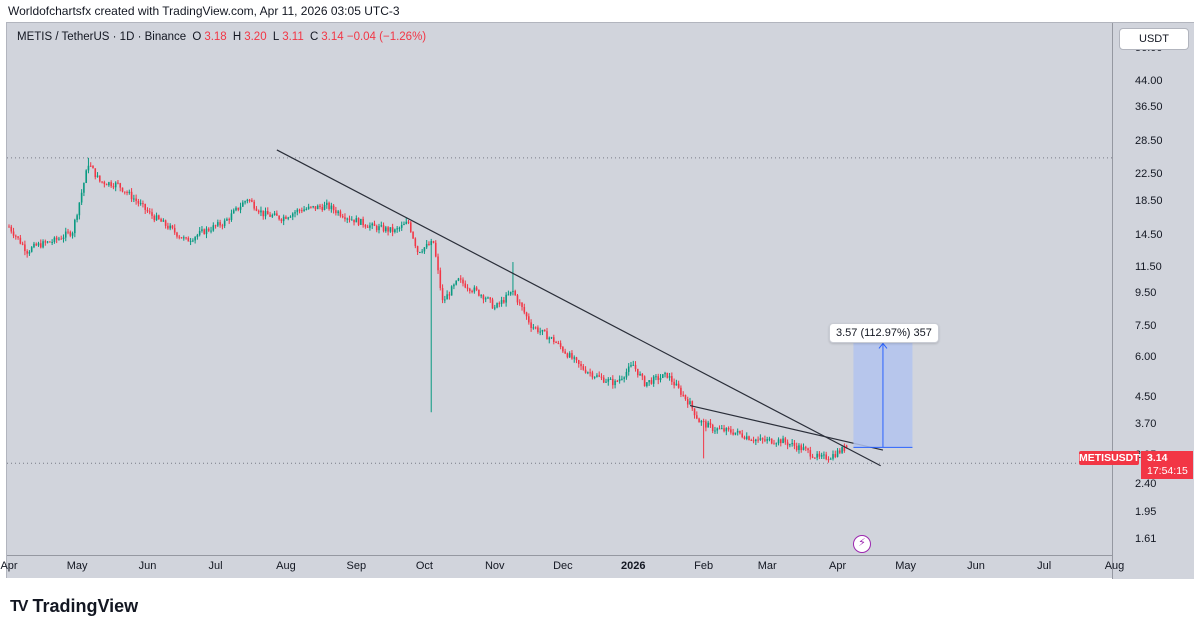 The image size is (1200, 632). Describe the element at coordinates (286, 566) in the screenshot. I see `time-tick-label: Aug` at that location.